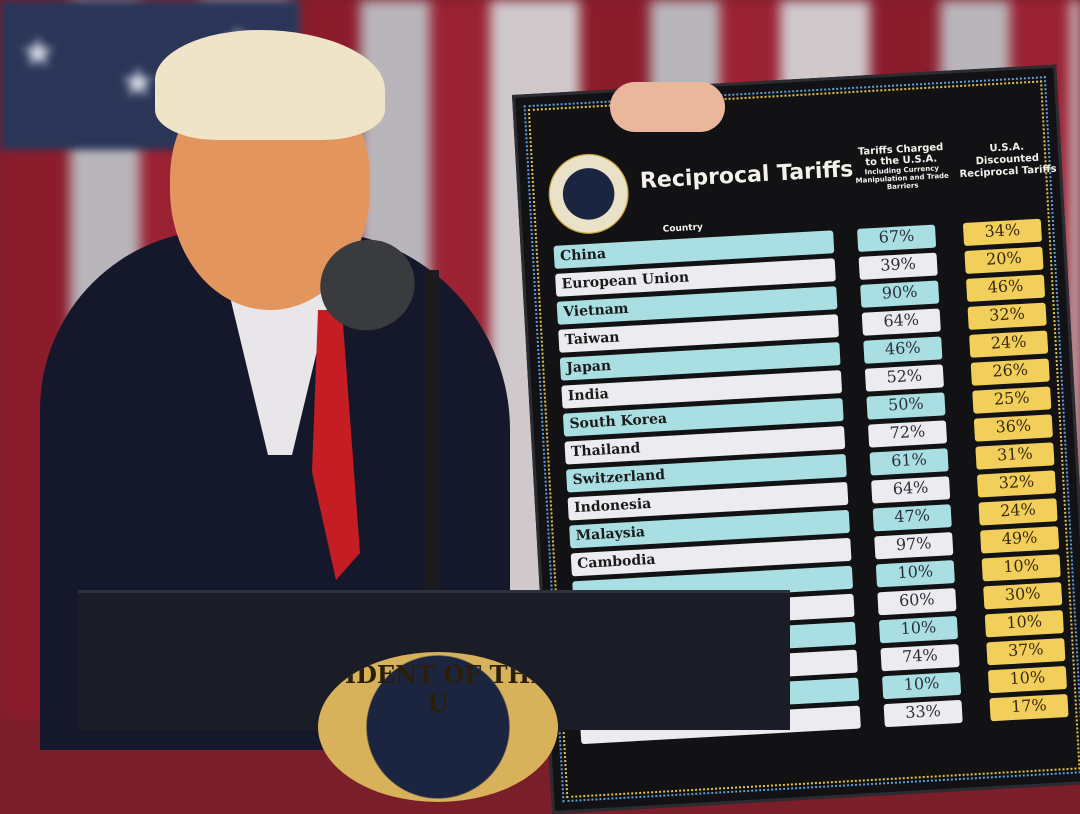 This screenshot has height=814, width=1080. I want to click on charged-cell: 67%, so click(897, 238).